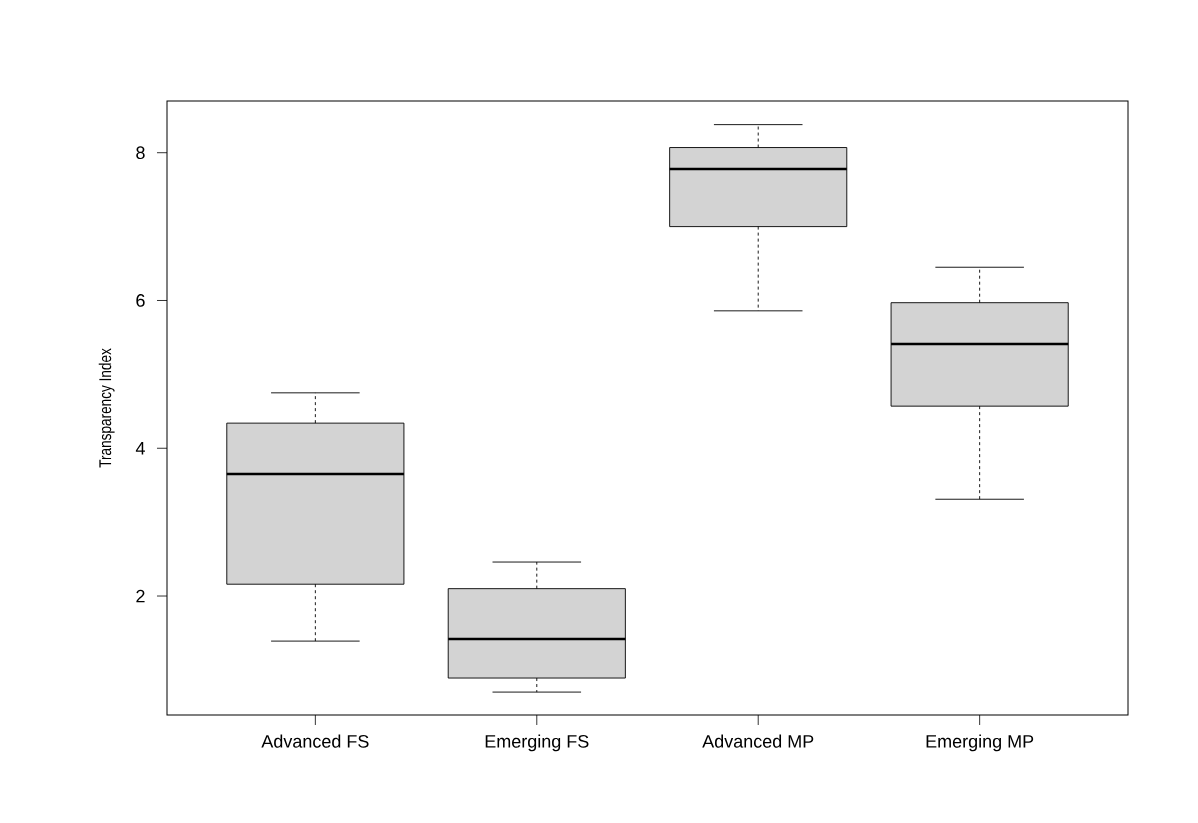  I want to click on x-tick-label: Emerging MP, so click(980, 743).